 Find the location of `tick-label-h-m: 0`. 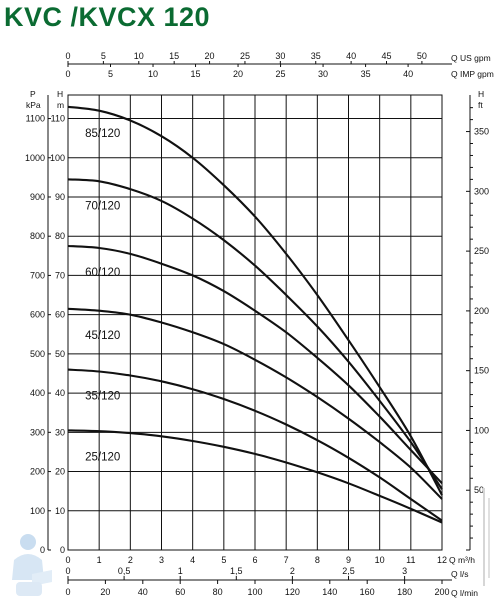

tick-label-h-m: 0 is located at coordinates (62, 550).